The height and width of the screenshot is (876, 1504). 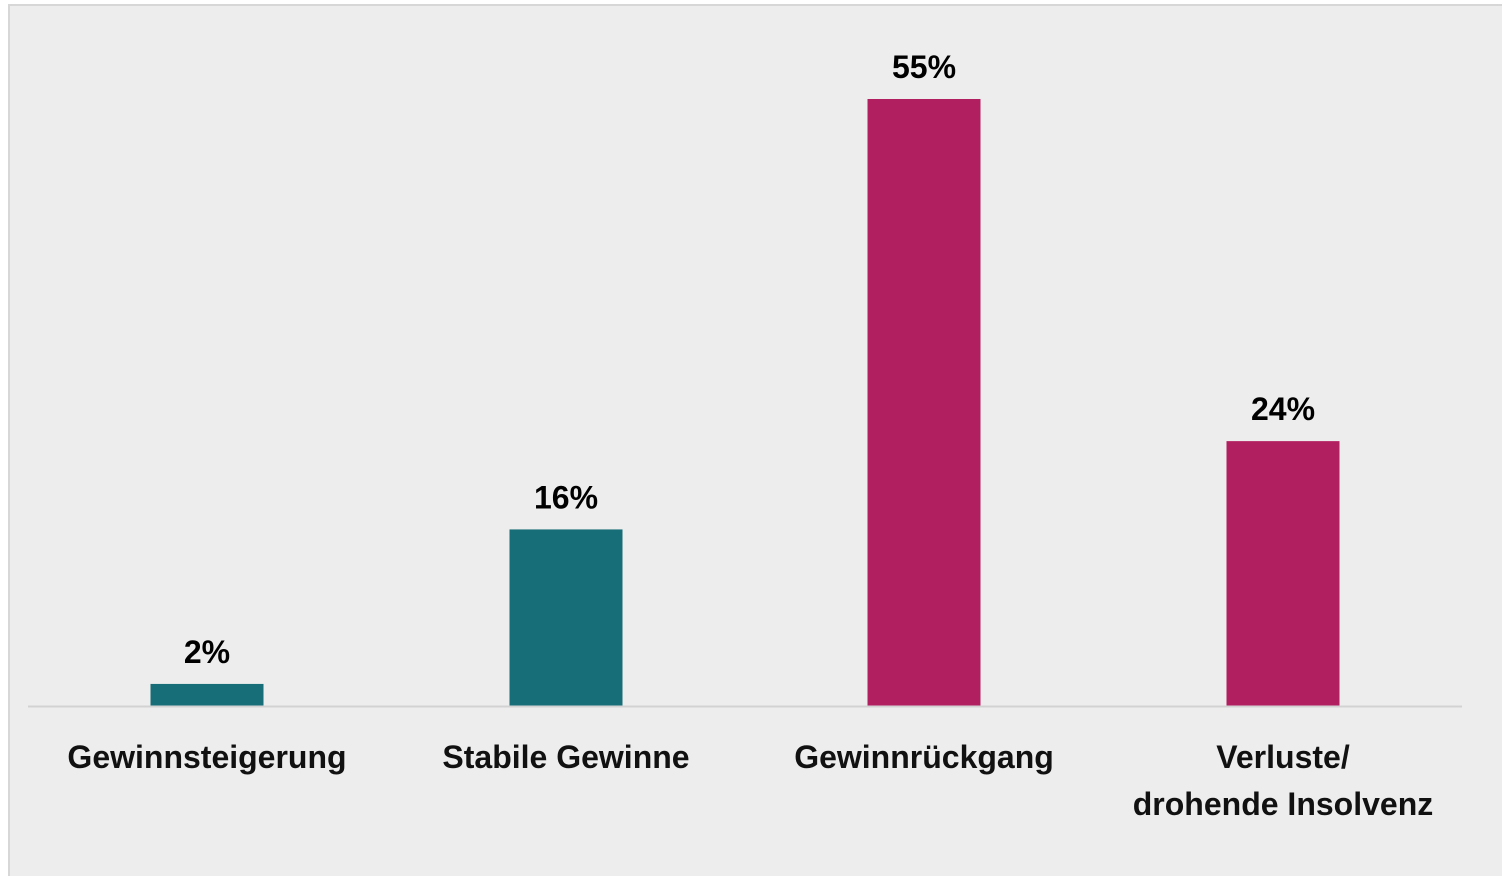 What do you see at coordinates (924, 757) in the screenshot?
I see `category-label-3: Gewinnrückgang` at bounding box center [924, 757].